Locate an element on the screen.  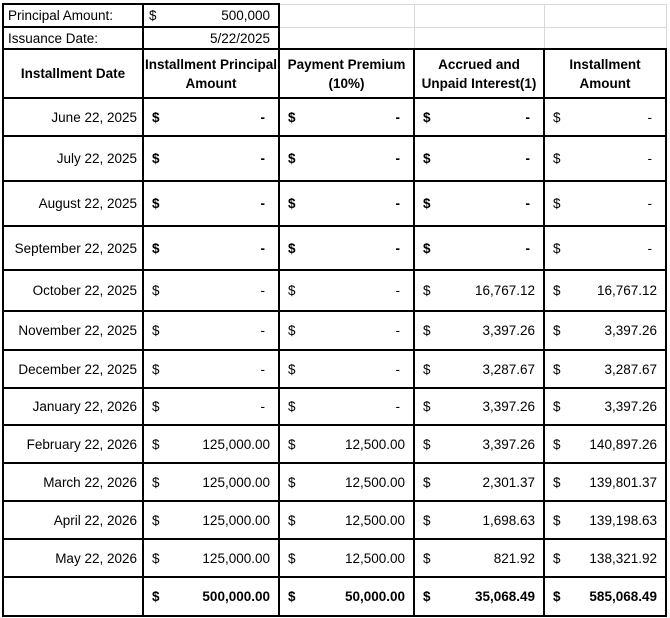
total-accrued-interest-cell: $35,068.49 is located at coordinates (479, 596).